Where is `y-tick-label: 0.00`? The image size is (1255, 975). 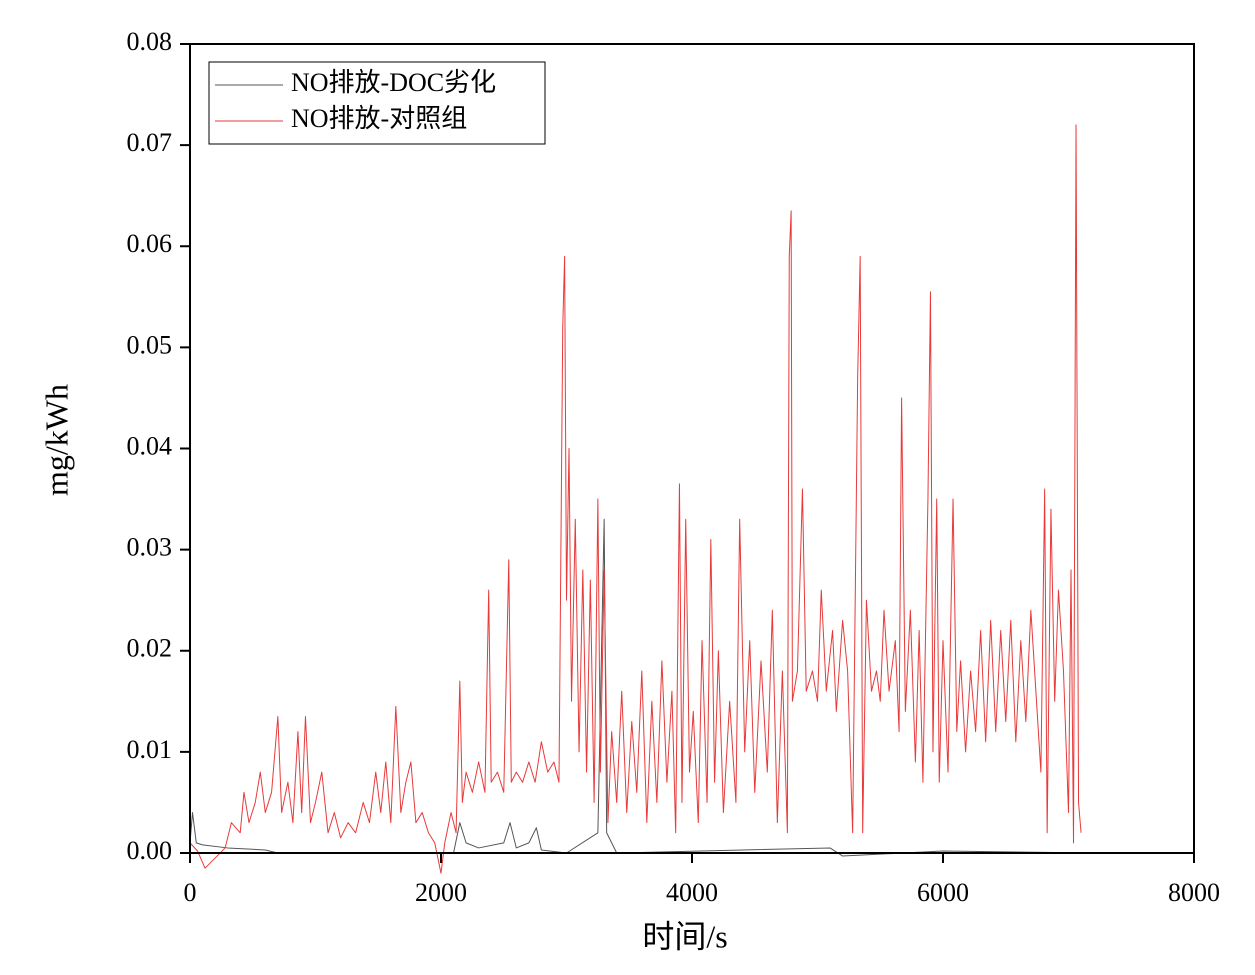 y-tick-label: 0.00 is located at coordinates (150, 850).